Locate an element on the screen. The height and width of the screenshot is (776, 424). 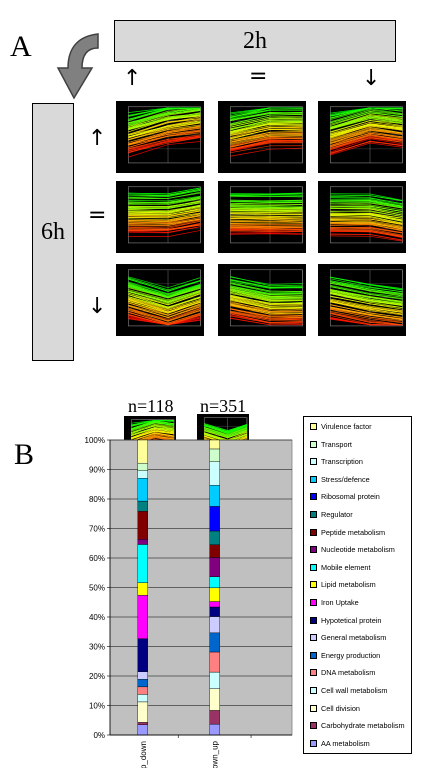
legend-item: Virulence factor is located at coordinates (341, 426).